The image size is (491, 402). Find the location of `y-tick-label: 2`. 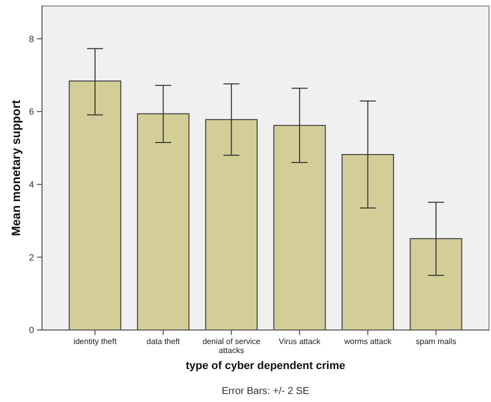

y-tick-label: 2 is located at coordinates (31, 257).